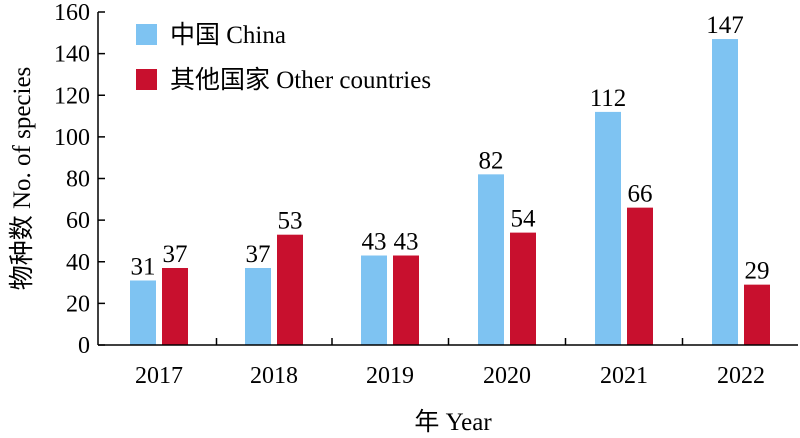 Image resolution: width=800 pixels, height=438 pixels. I want to click on x-tick-label: 2020, so click(507, 376).